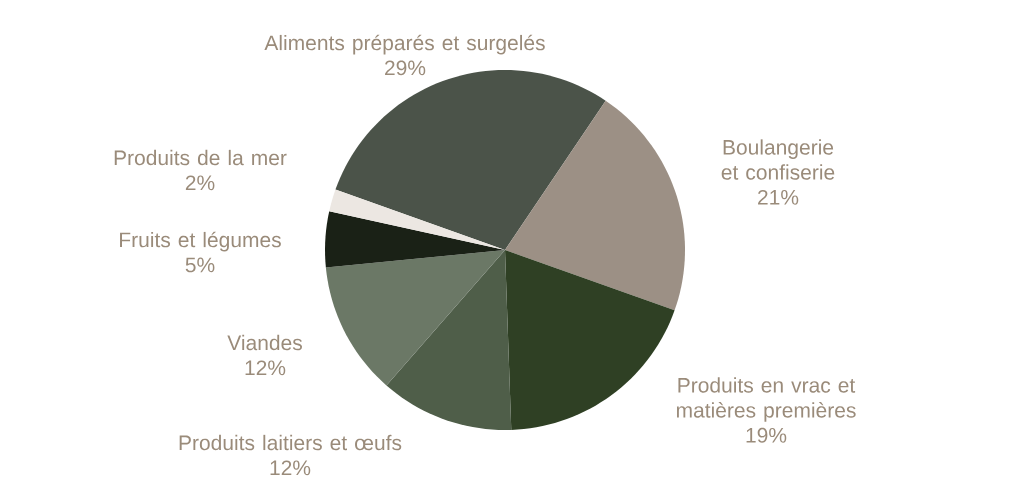 The height and width of the screenshot is (503, 1024). What do you see at coordinates (766, 399) in the screenshot?
I see `slice-label: Produits en vrac et matières premières` at bounding box center [766, 399].